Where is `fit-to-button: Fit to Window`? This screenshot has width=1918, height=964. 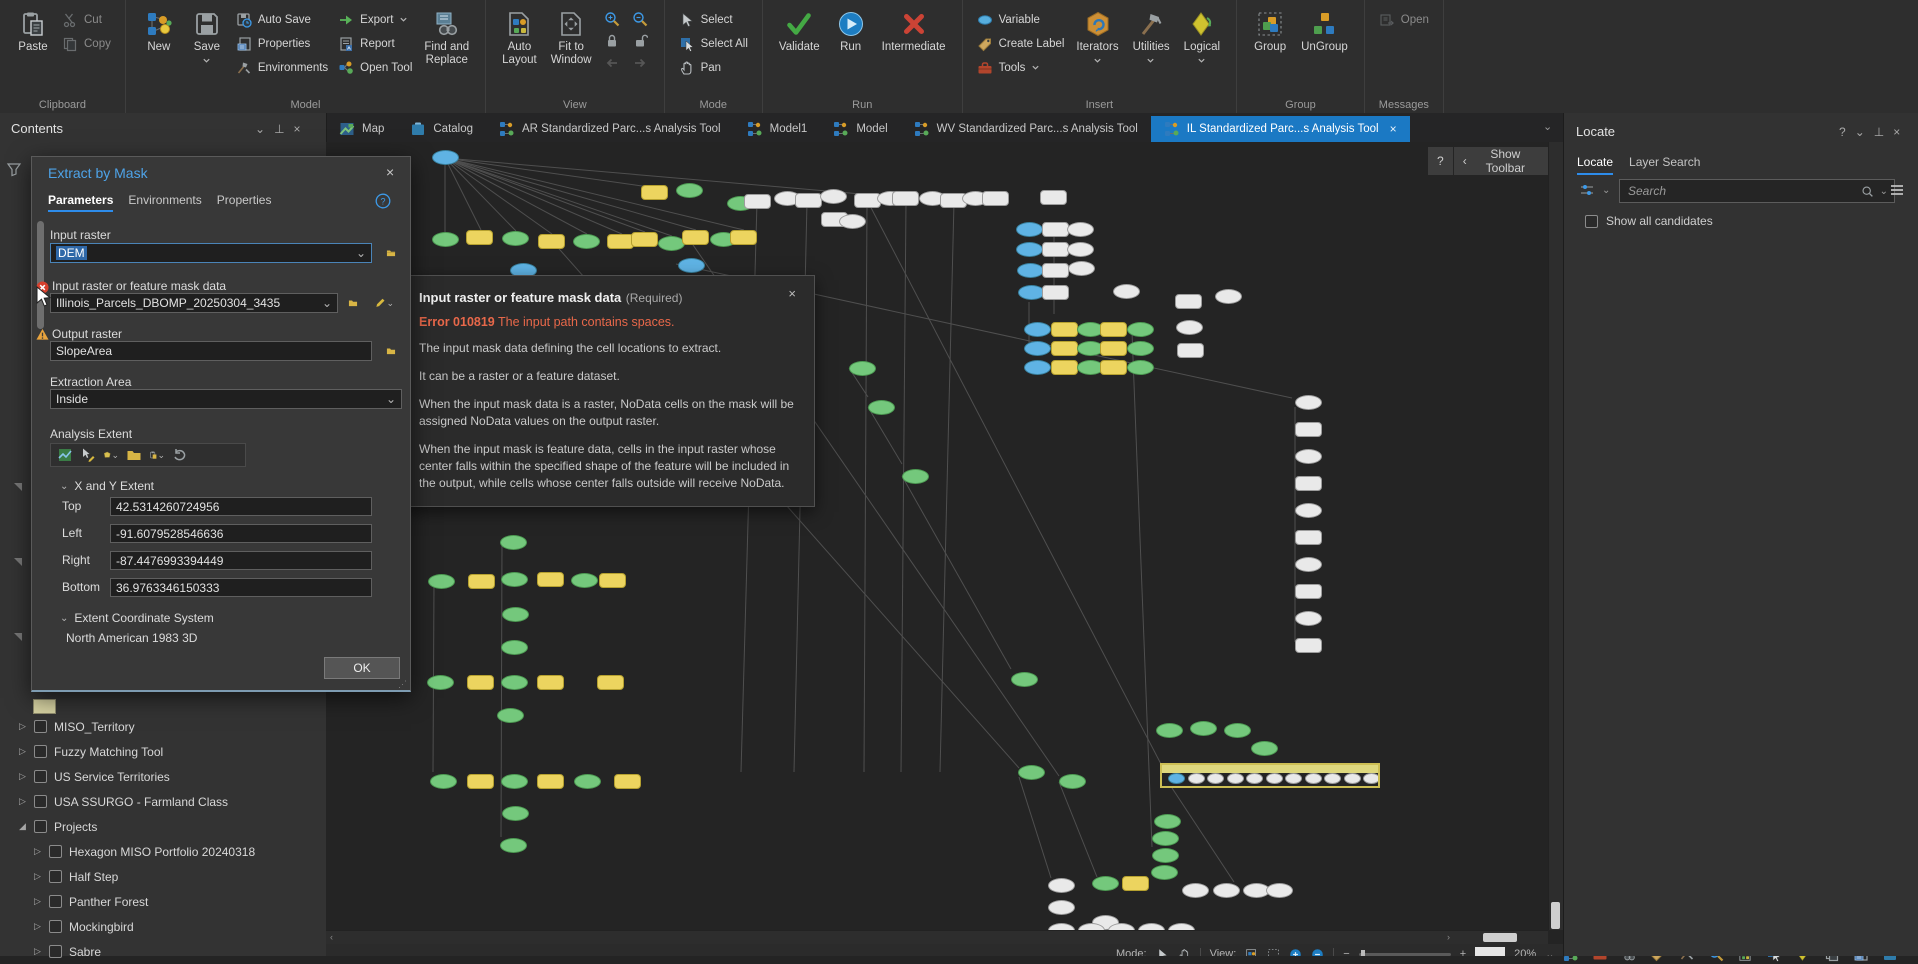 fit-to-button: Fit to Window is located at coordinates (571, 38).